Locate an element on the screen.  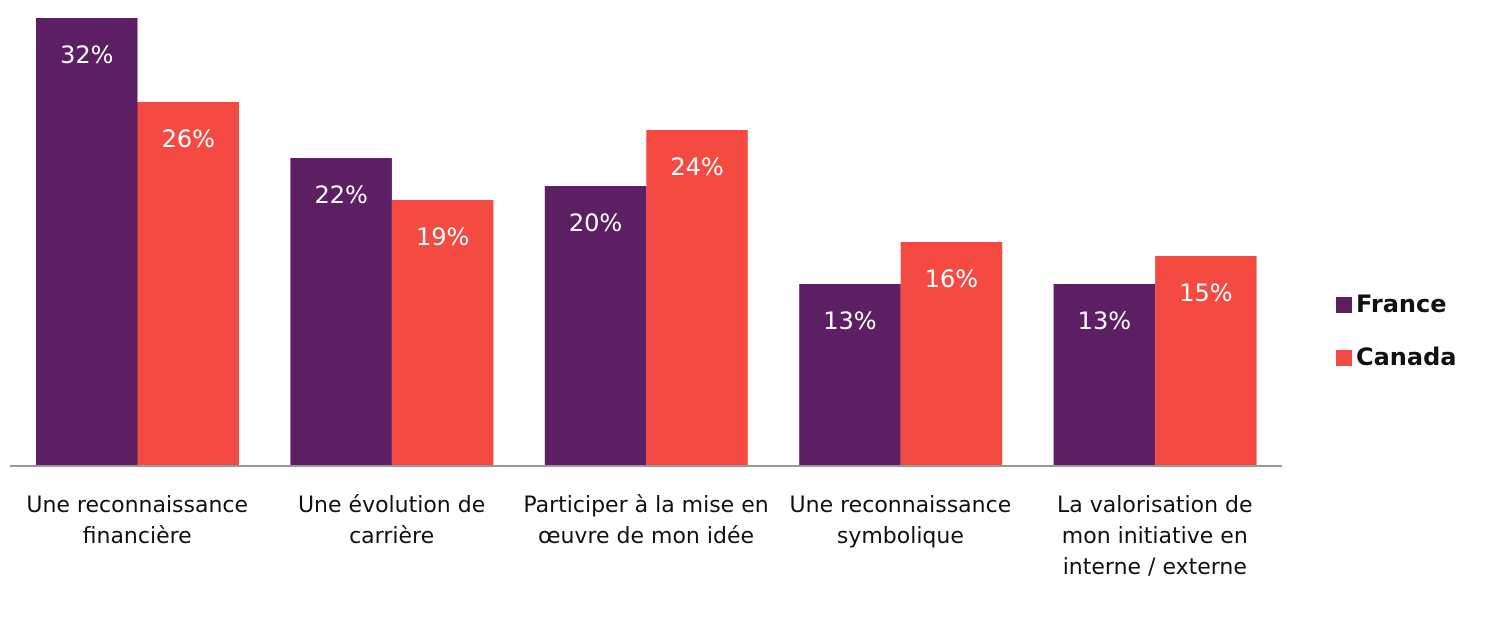
x-tick-label: Une évolution de carrière is located at coordinates (391, 521).